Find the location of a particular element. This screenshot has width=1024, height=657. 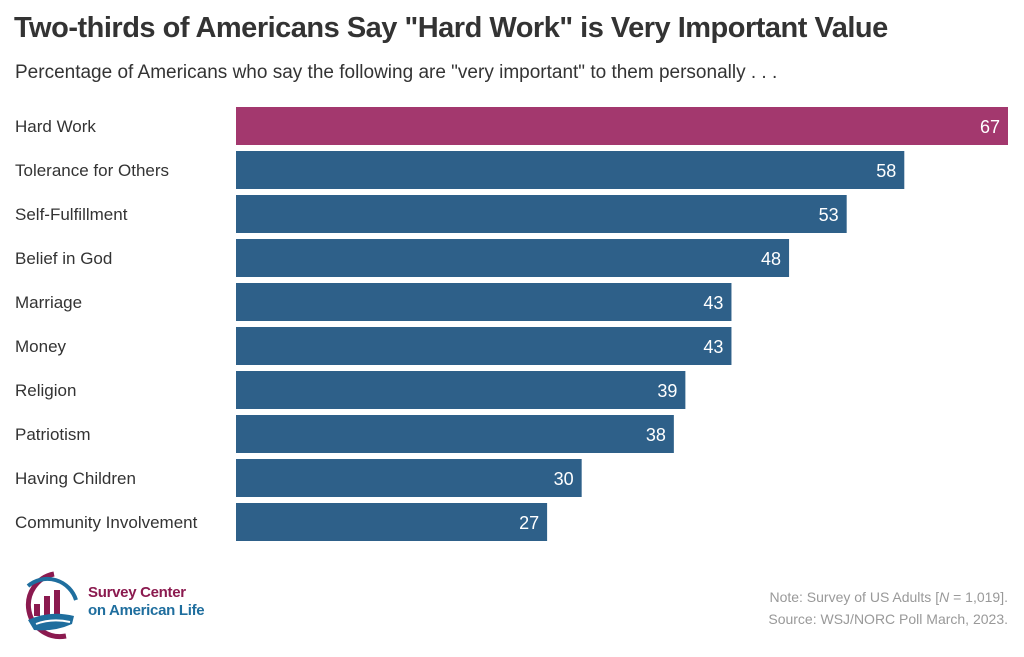

data-label: 67 is located at coordinates (990, 127).